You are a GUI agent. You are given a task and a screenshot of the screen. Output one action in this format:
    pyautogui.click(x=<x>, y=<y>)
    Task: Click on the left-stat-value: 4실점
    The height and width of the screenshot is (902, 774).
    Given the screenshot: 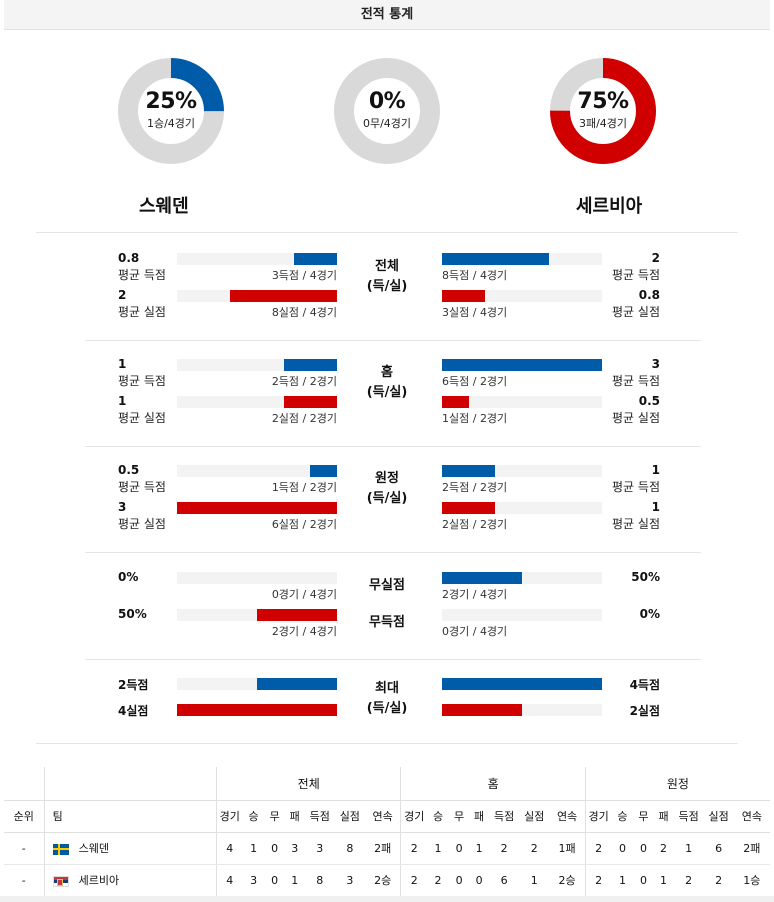 What is the action you would take?
    pyautogui.click(x=133, y=711)
    